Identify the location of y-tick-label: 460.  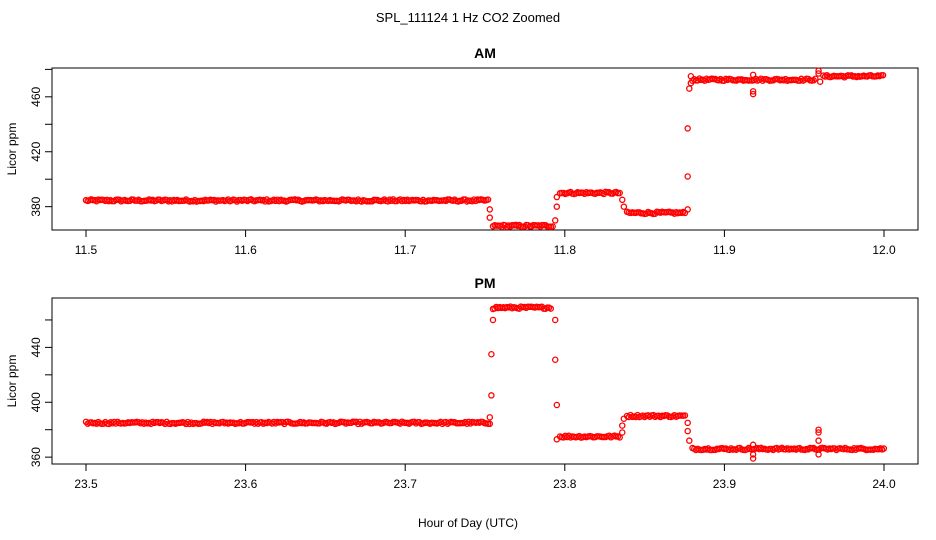
(36, 96).